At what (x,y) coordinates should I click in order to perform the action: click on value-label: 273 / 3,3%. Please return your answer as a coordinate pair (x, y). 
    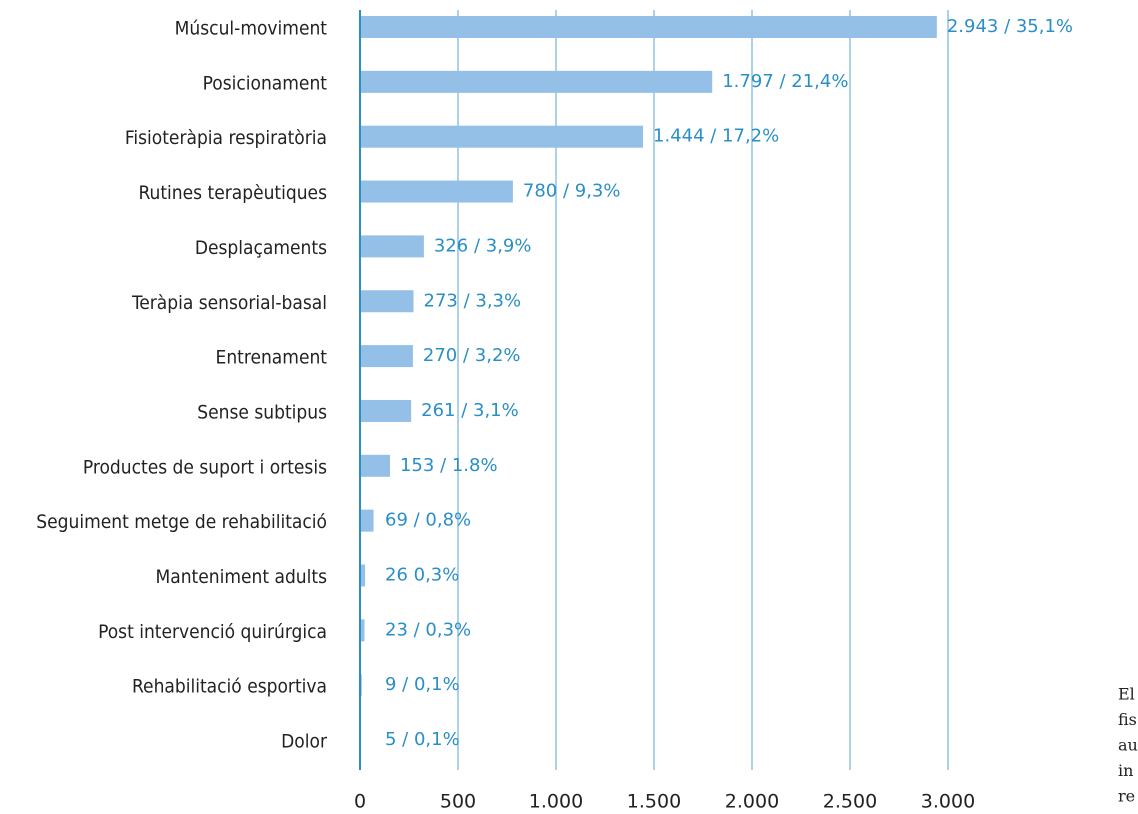
    Looking at the image, I should click on (473, 300).